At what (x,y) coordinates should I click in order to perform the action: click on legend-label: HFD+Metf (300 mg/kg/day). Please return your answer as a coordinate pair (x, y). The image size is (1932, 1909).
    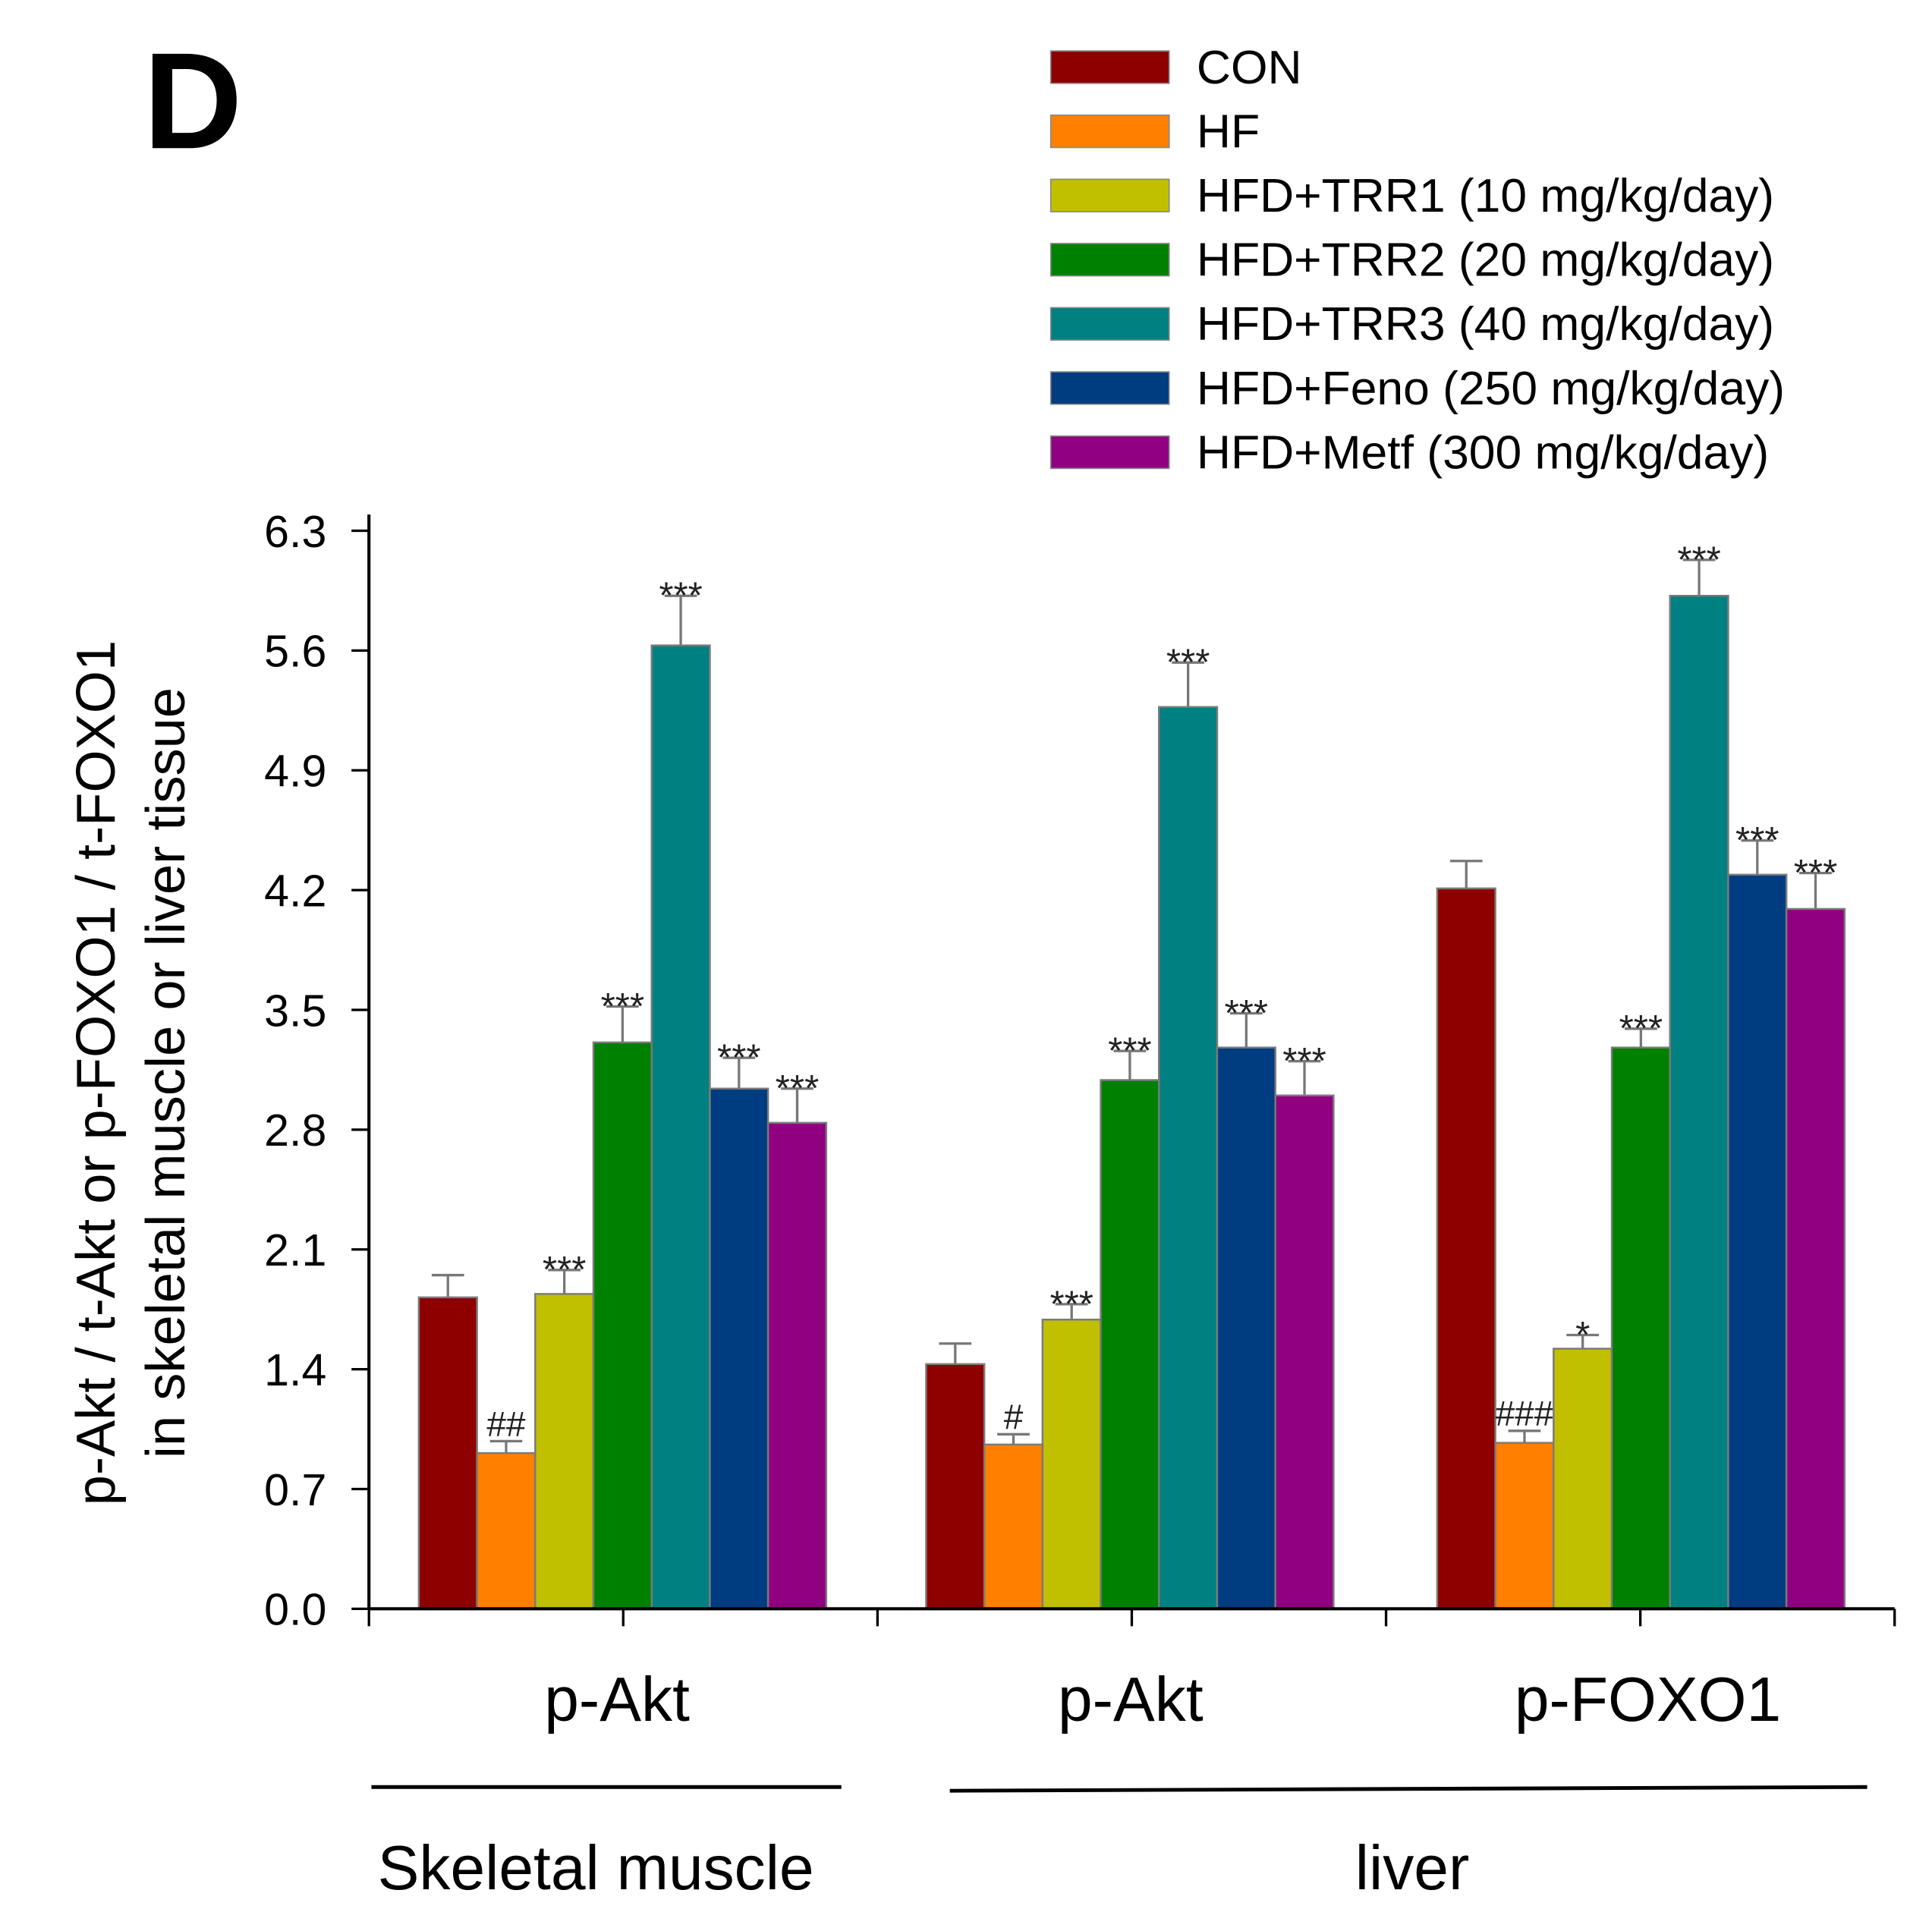
    Looking at the image, I should click on (1483, 452).